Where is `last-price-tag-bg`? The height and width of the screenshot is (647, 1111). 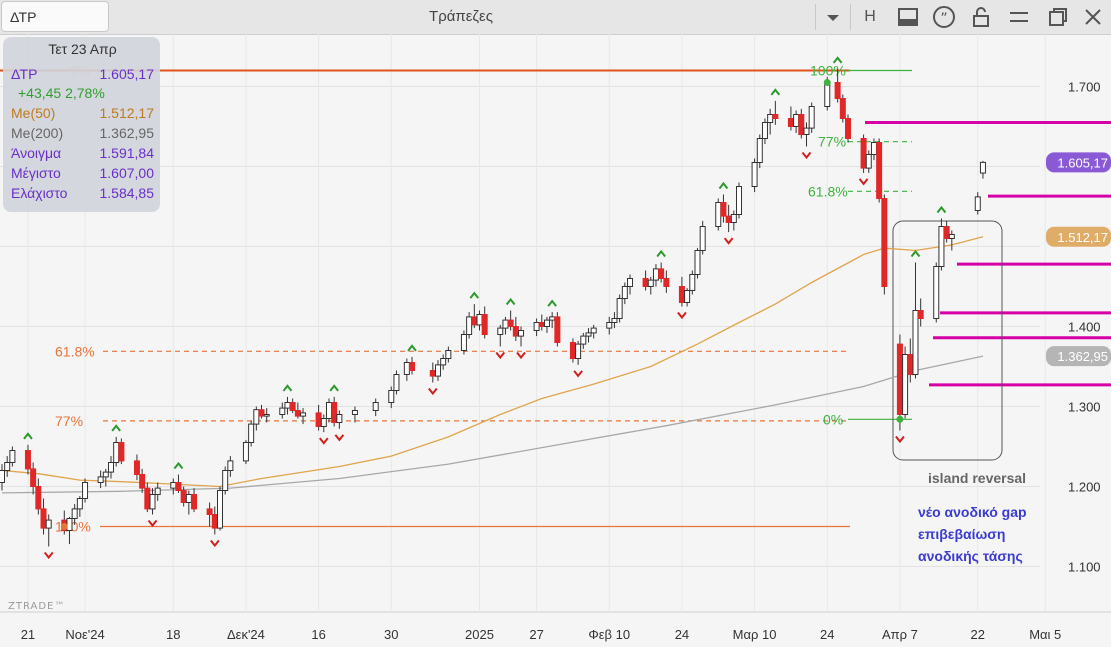 last-price-tag-bg is located at coordinates (1078, 162).